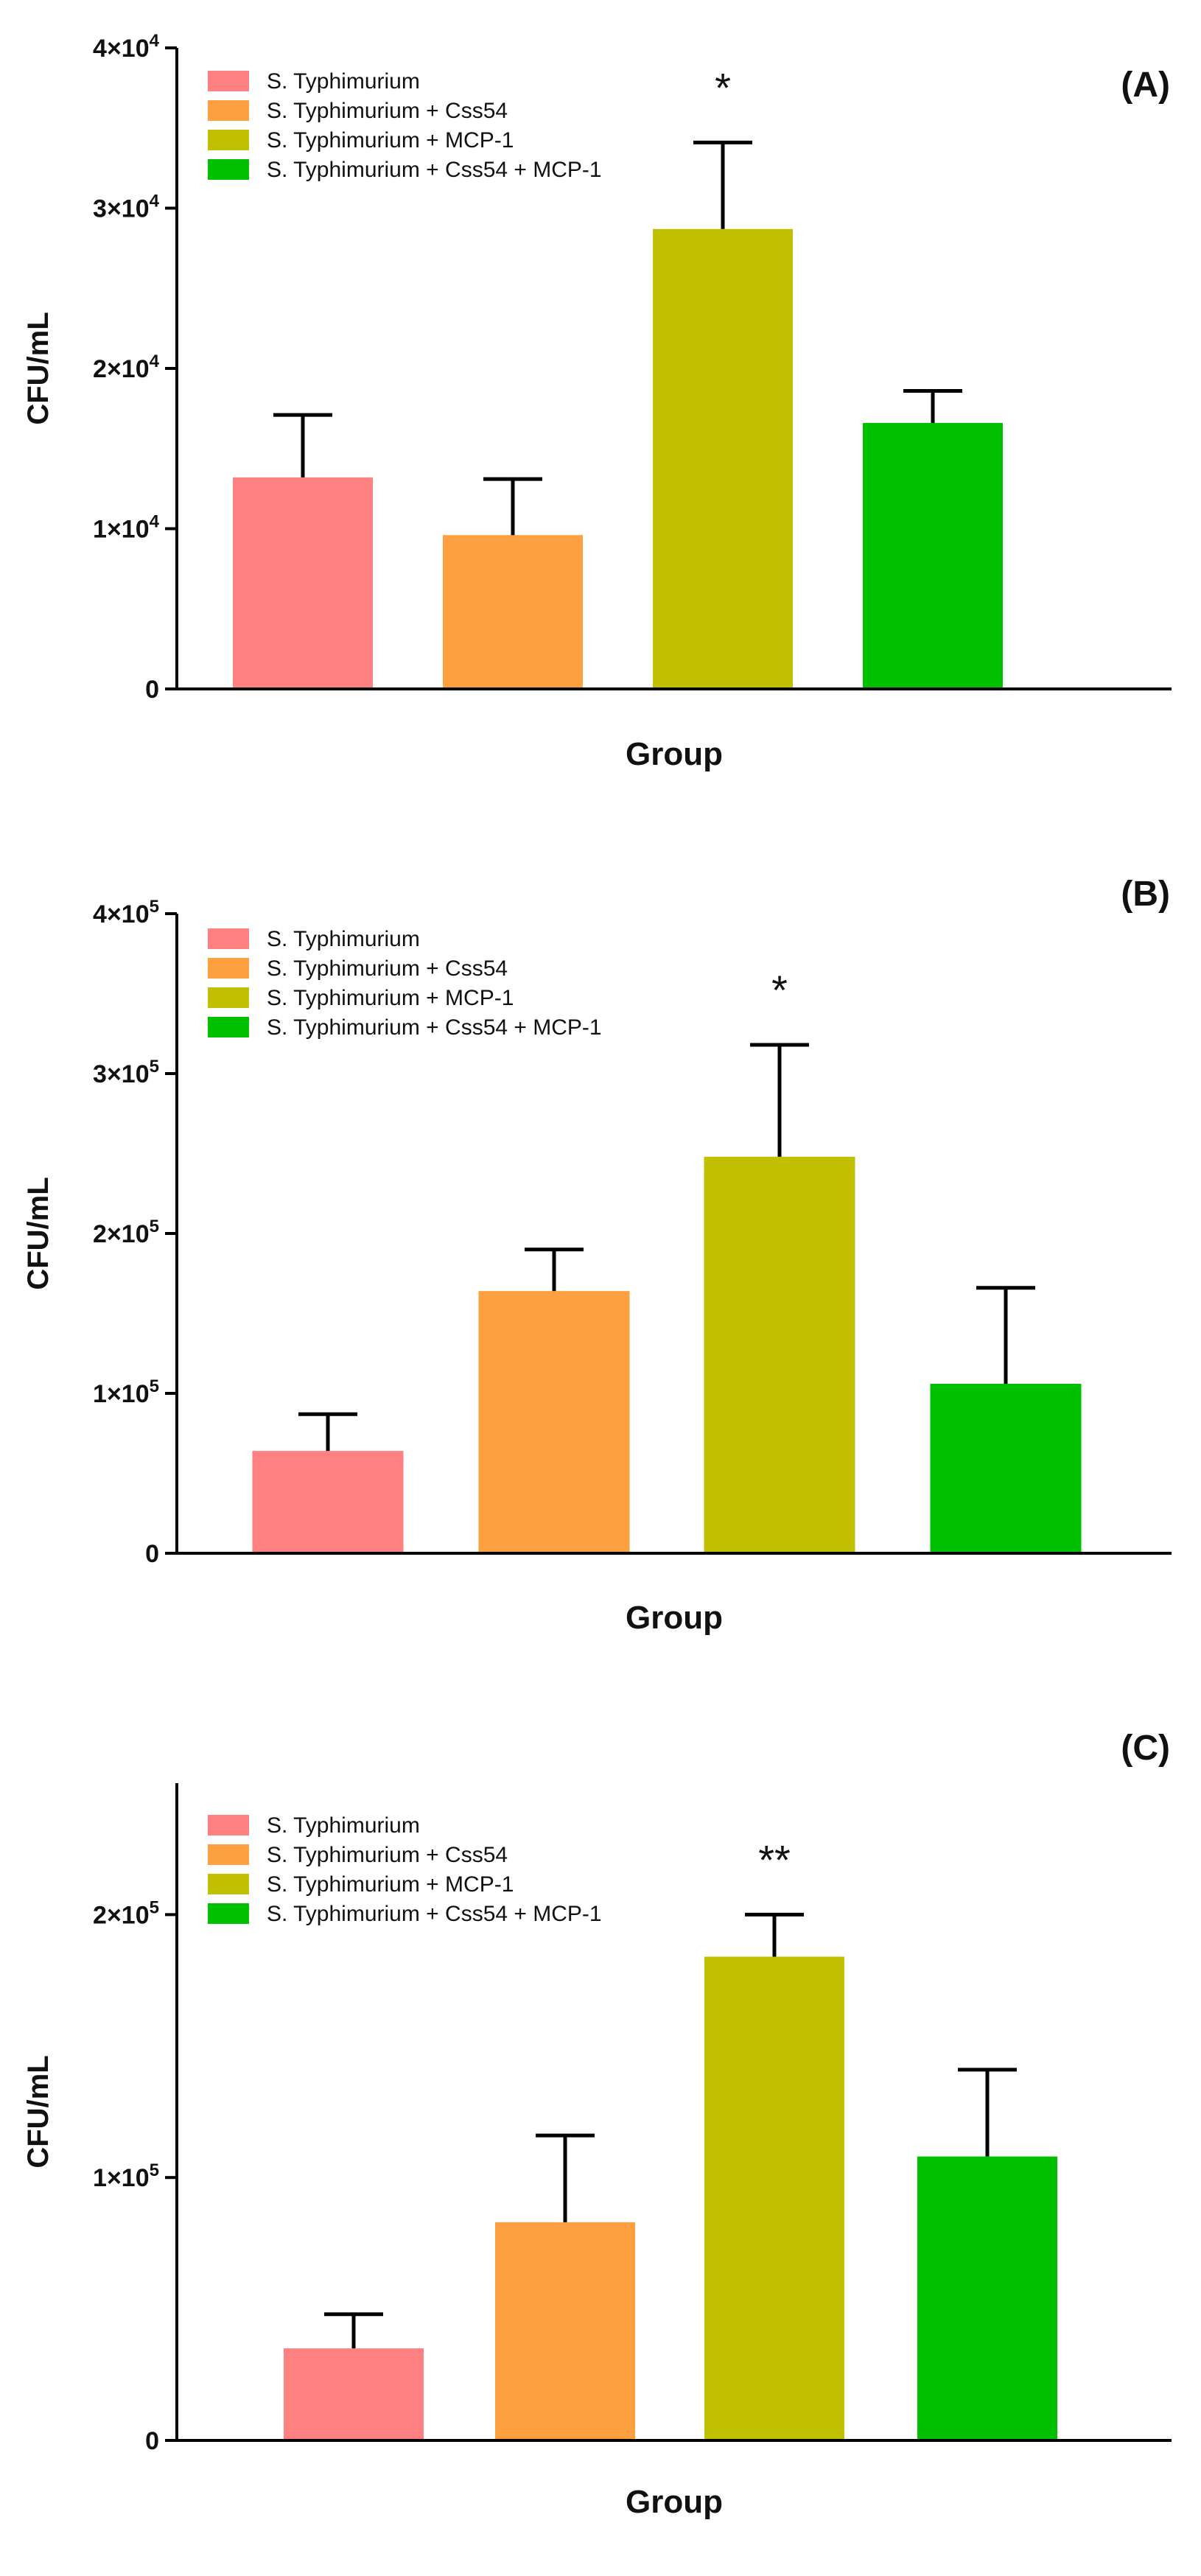 The height and width of the screenshot is (2576, 1201). I want to click on panel-label: (A), so click(1145, 85).